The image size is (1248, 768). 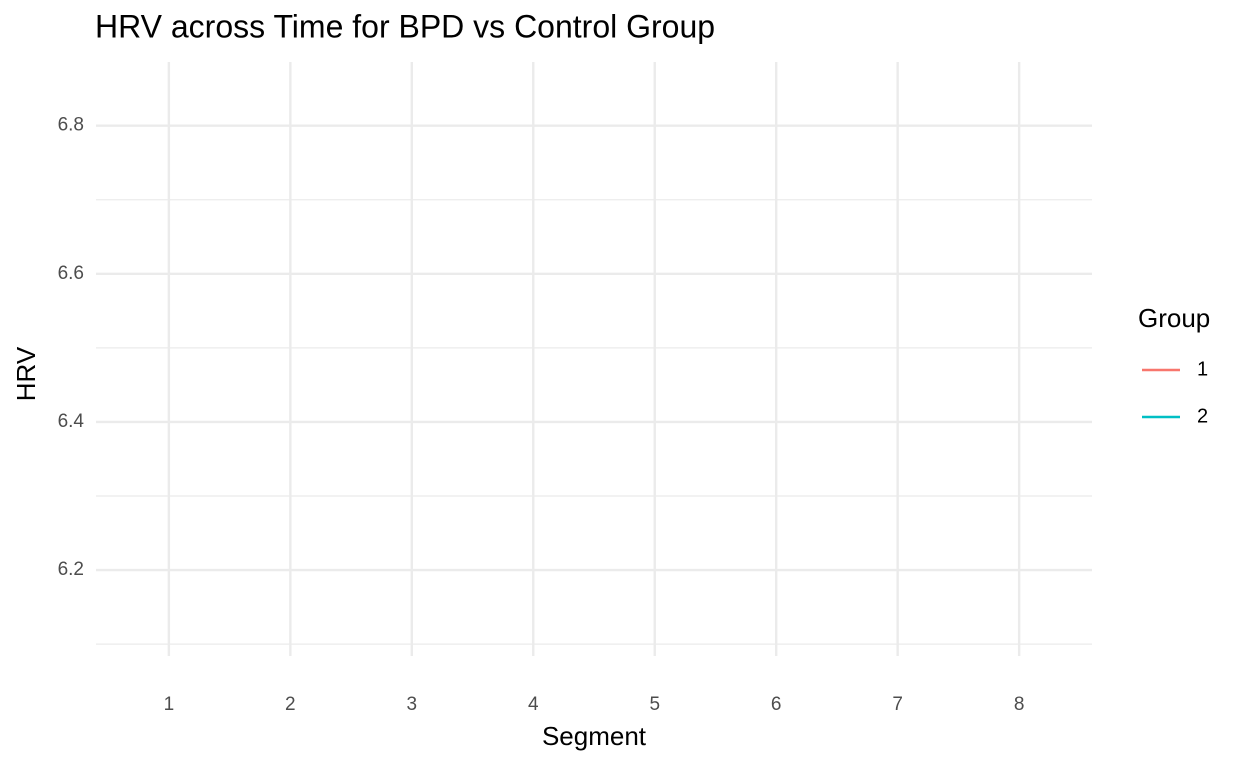 What do you see at coordinates (412, 704) in the screenshot?
I see `x-tick-label: 3` at bounding box center [412, 704].